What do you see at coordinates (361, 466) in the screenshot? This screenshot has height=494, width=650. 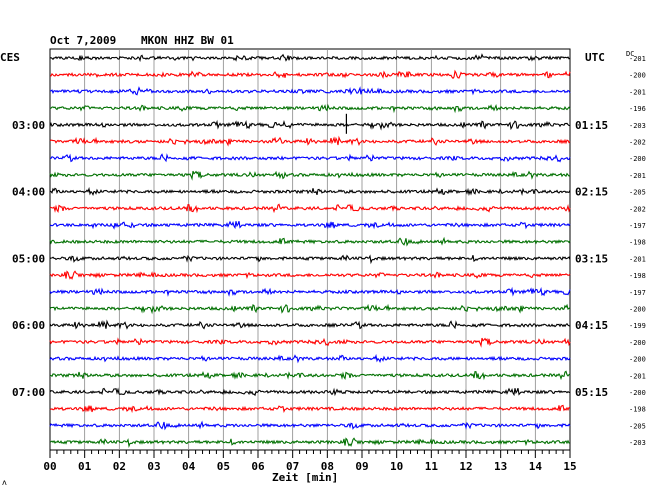 I see `x-tick-label: 09` at bounding box center [361, 466].